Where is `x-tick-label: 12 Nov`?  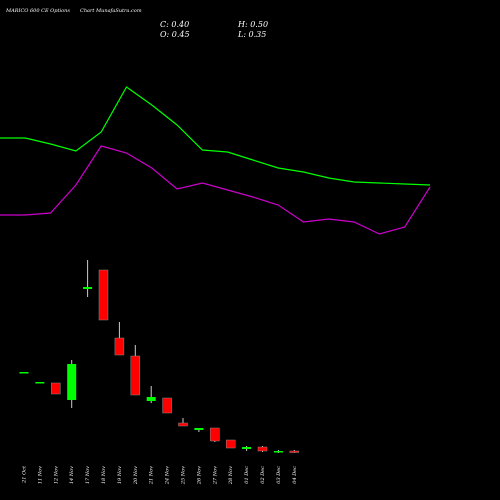 x-tick-label: 12 Nov is located at coordinates (56, 475).